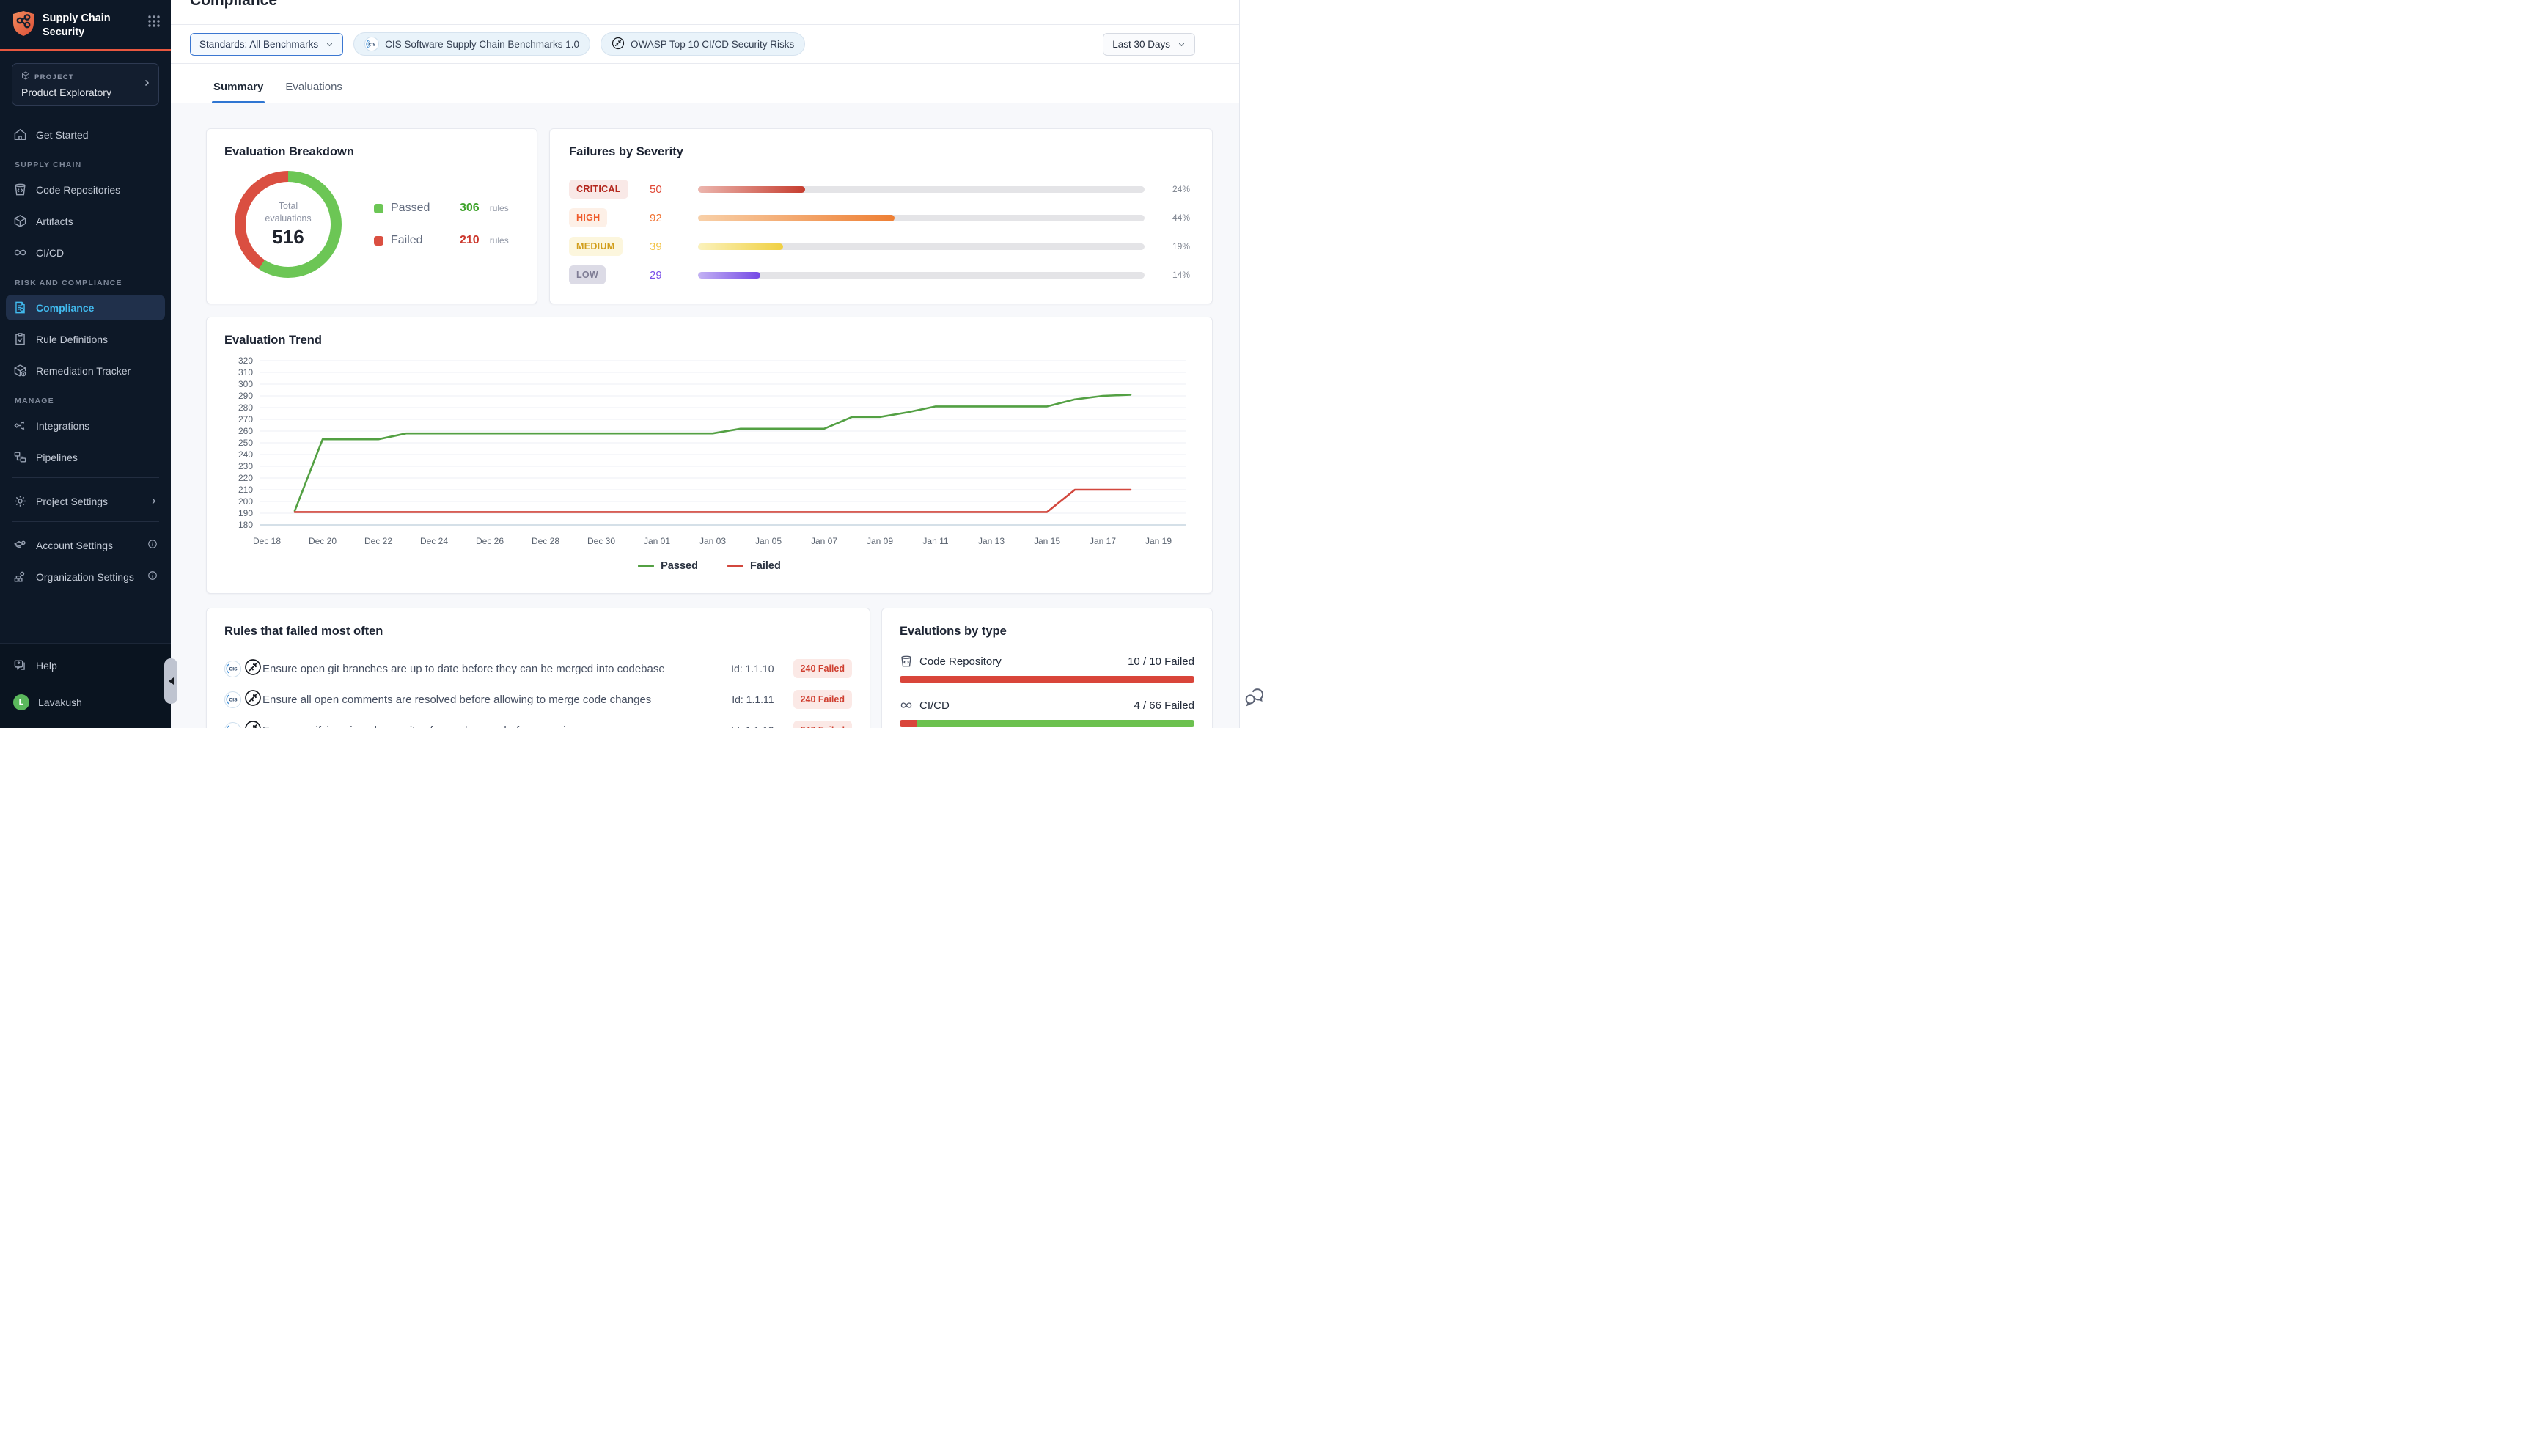  I want to click on severity-percent: 14%, so click(1181, 275).